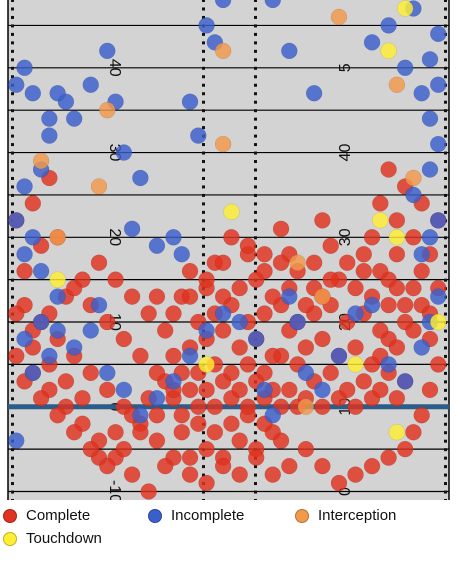 Image resolution: width=462 pixels, height=580 pixels. What do you see at coordinates (155, 515) in the screenshot?
I see `incomplete-swatch` at bounding box center [155, 515].